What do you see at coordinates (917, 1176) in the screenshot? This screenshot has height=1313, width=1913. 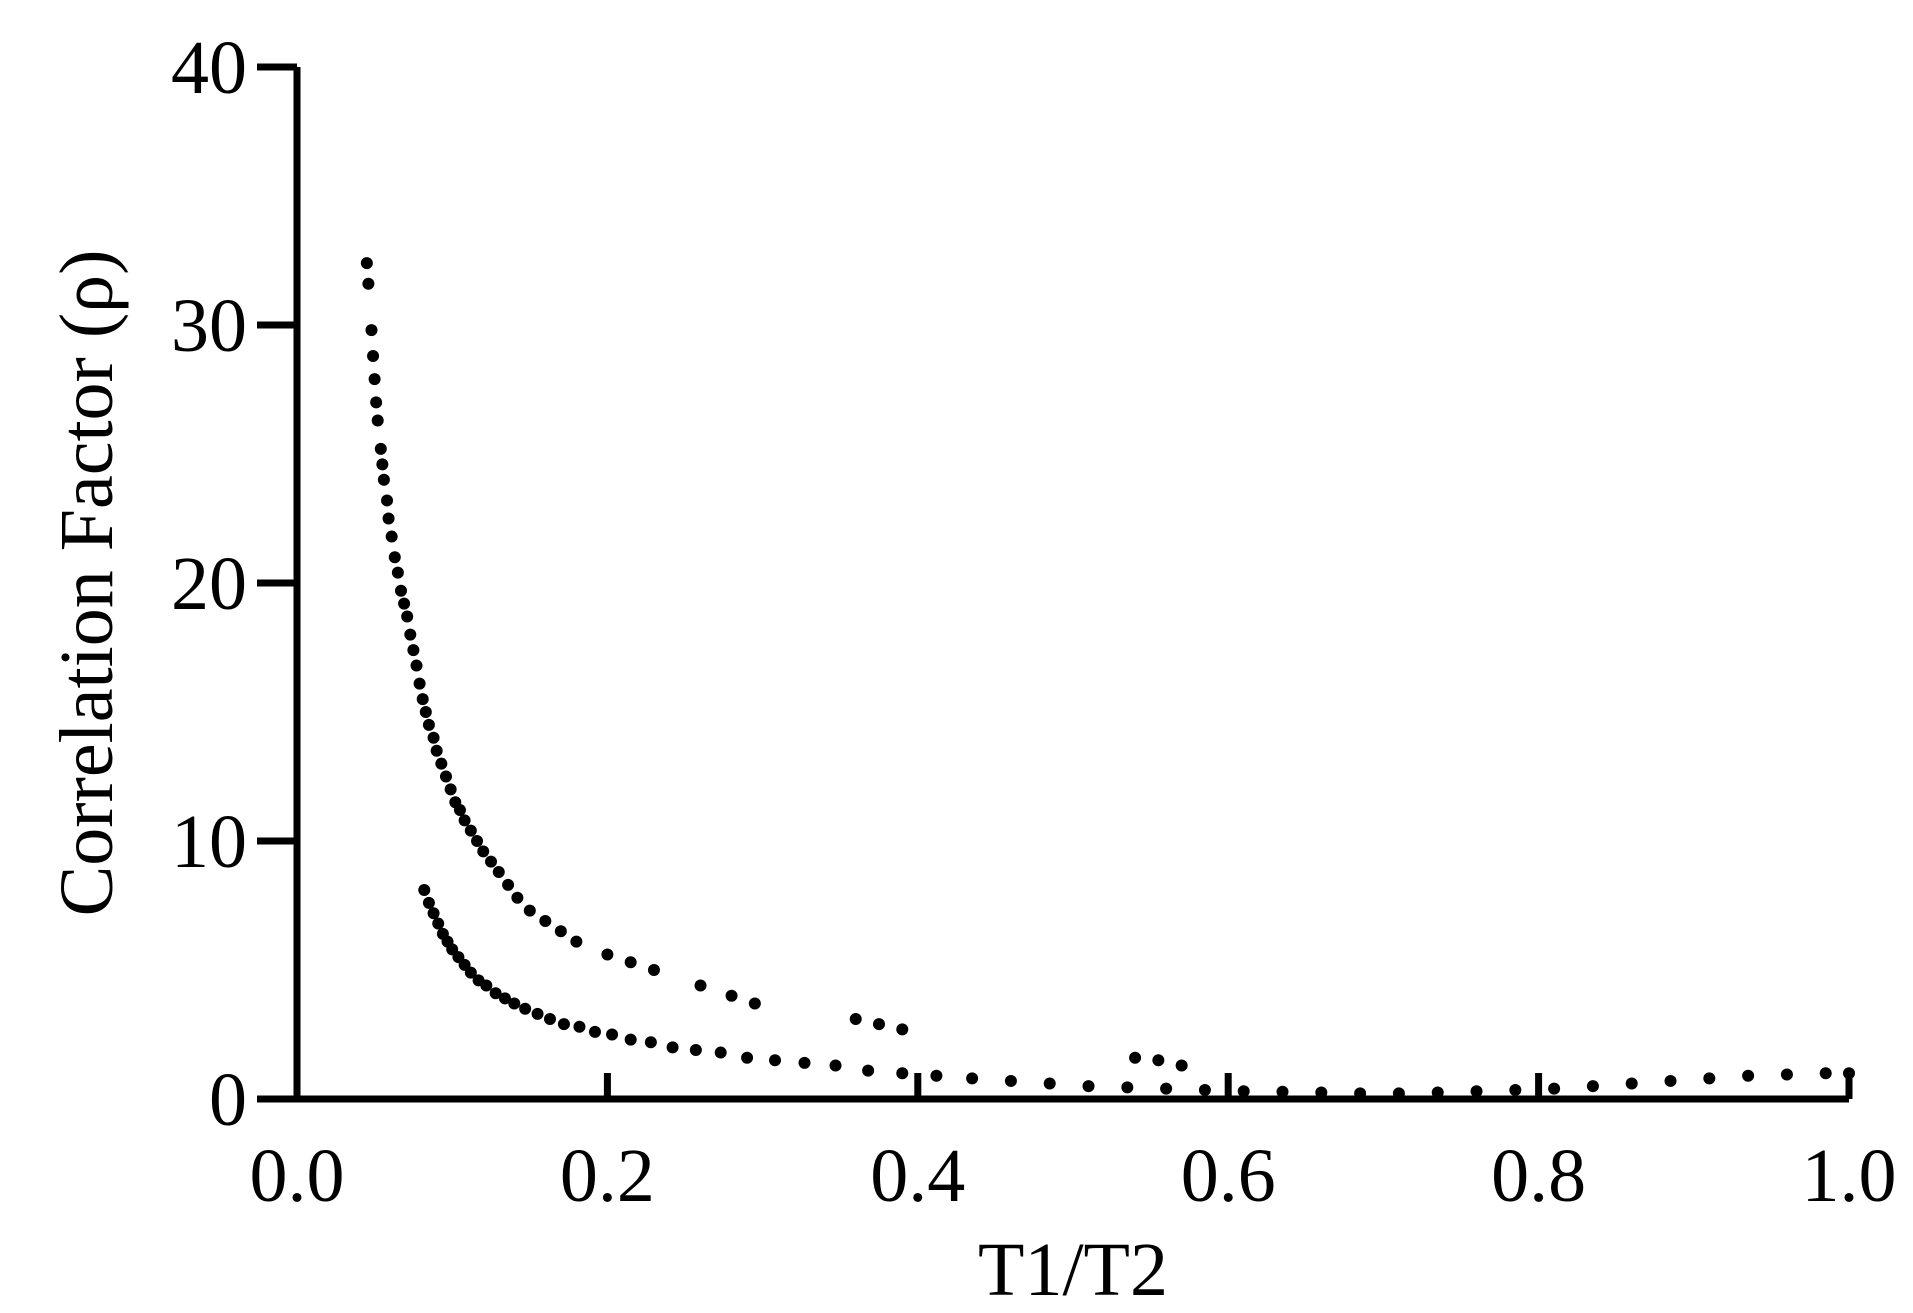 I see `x-tick-label-0.4: 0.4` at bounding box center [917, 1176].